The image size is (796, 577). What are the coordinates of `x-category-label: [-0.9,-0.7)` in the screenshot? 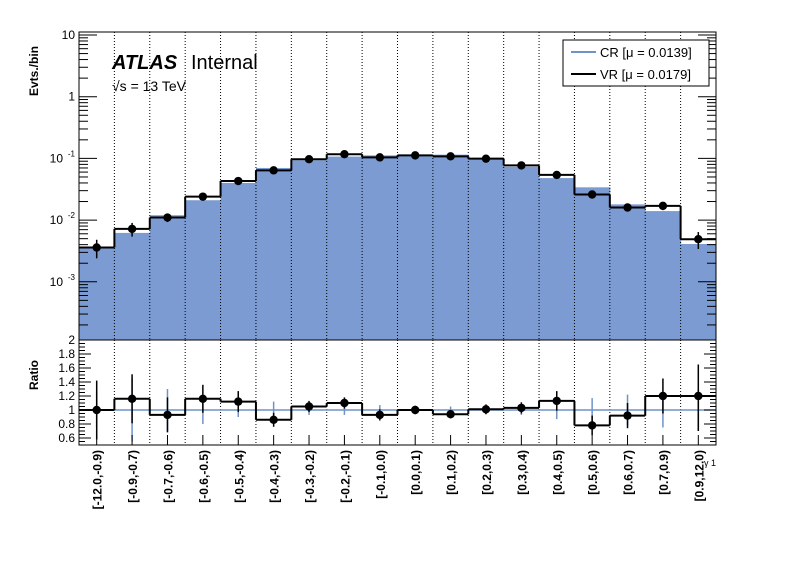 It's located at (133, 476).